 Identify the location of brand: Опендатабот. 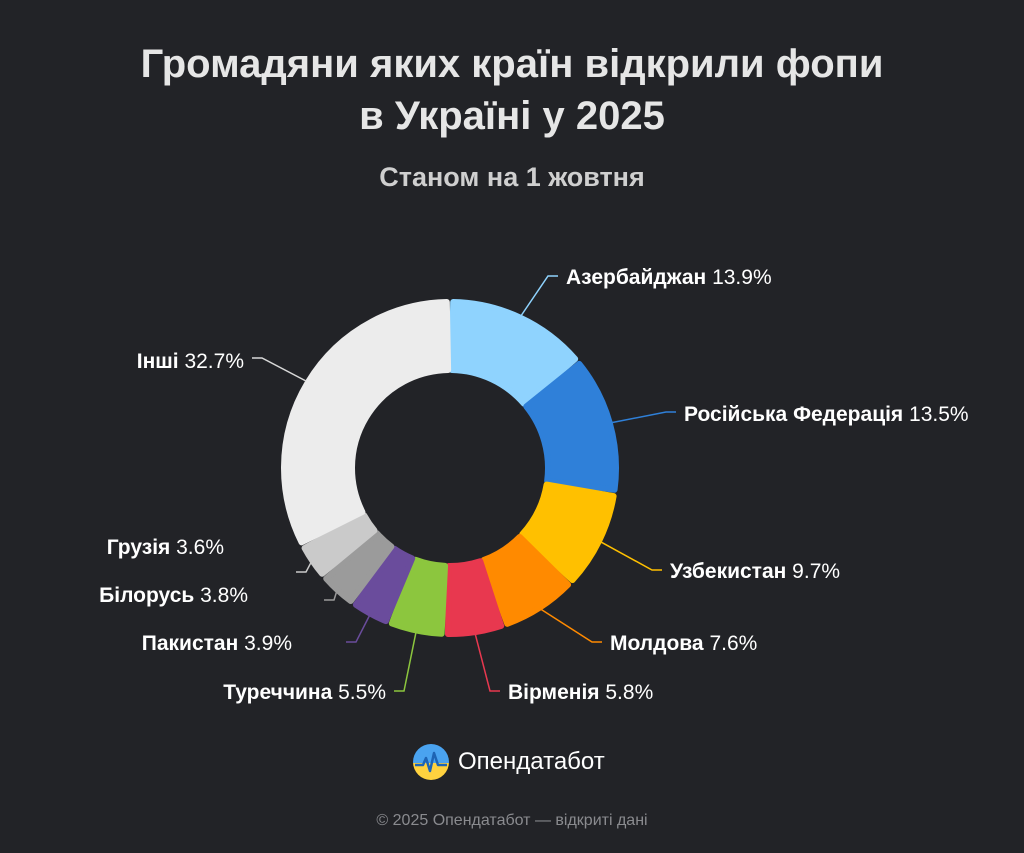
(508, 762).